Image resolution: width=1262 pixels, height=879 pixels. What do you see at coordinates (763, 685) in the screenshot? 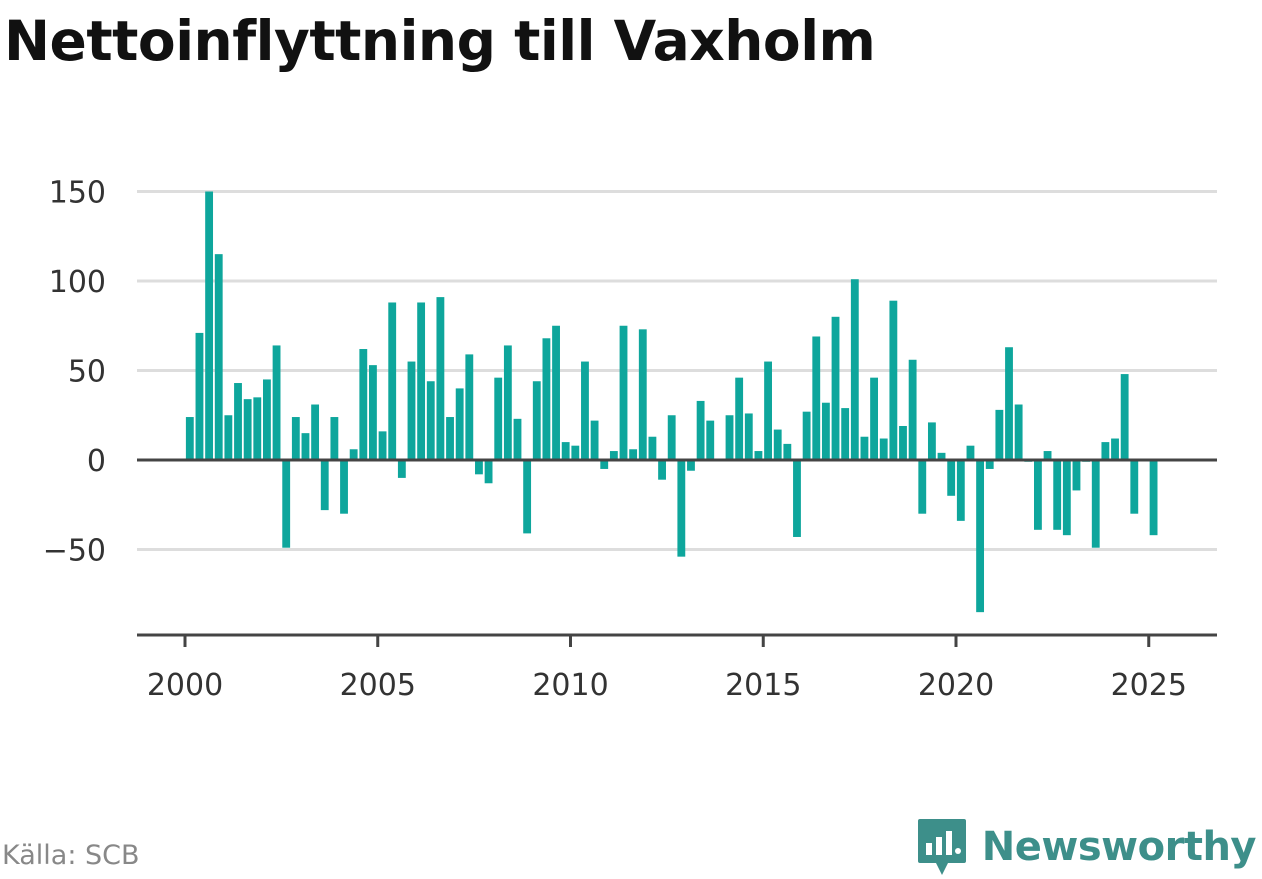
I see `x-tick-label: 2015` at bounding box center [763, 685].